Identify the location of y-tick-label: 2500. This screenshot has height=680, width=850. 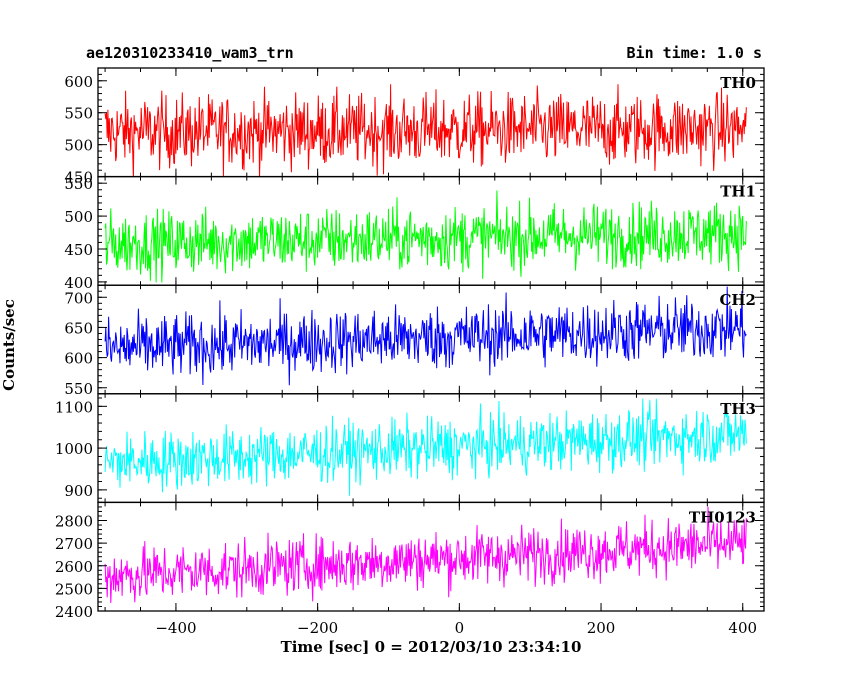
(74, 589).